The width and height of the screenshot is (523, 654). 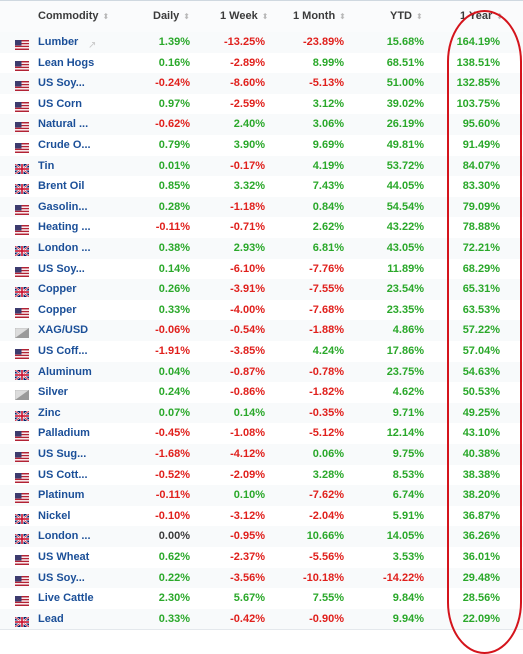 What do you see at coordinates (476, 16) in the screenshot?
I see `column-label: 1 Year` at bounding box center [476, 16].